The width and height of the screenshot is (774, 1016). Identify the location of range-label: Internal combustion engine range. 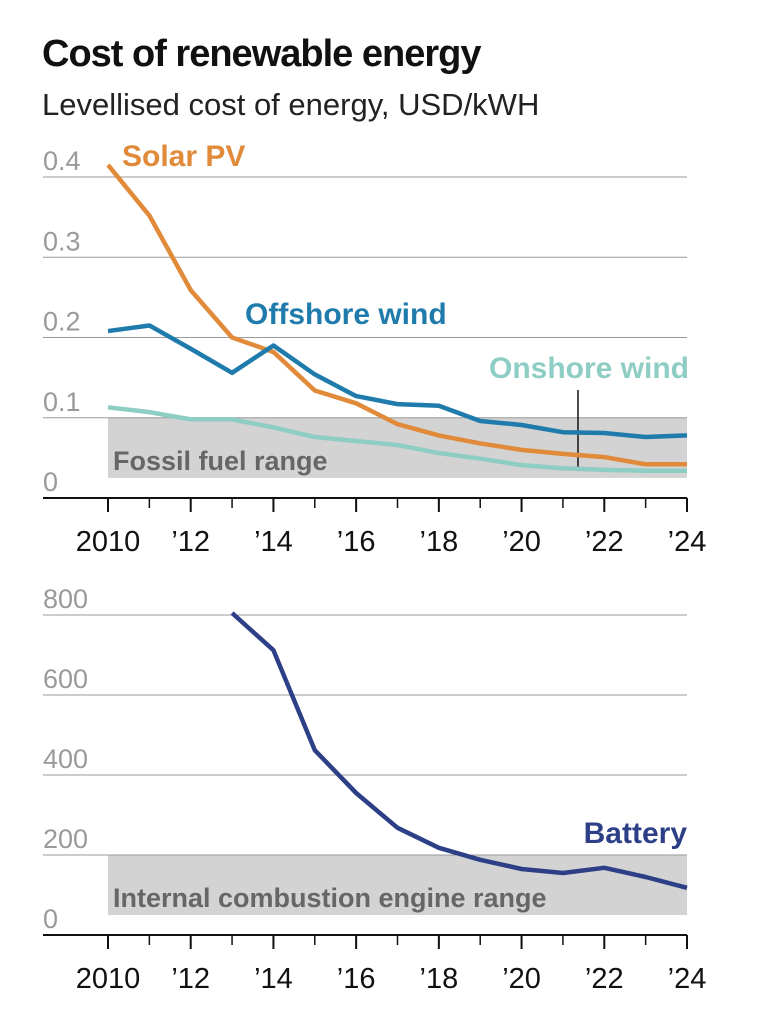
(330, 898).